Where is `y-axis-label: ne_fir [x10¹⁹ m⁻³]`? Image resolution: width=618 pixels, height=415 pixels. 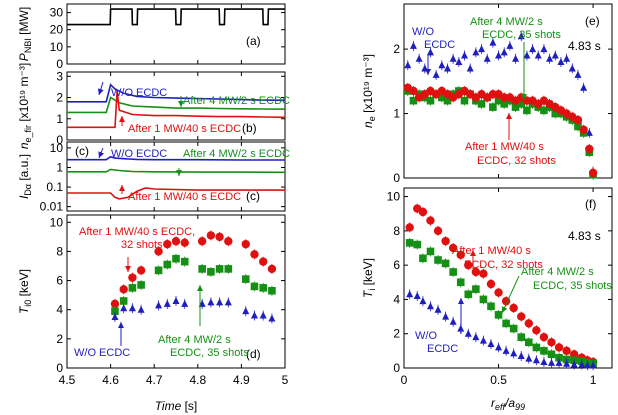 y-axis-label: ne_fir [x10¹⁹ m⁻³] is located at coordinates (25, 106).